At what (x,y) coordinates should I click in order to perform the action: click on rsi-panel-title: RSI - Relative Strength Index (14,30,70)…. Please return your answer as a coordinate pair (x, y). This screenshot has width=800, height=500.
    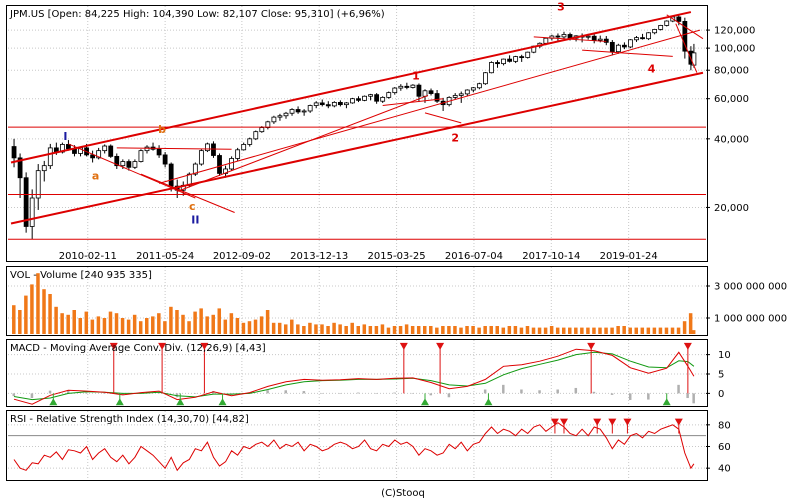
    Looking at the image, I should click on (129, 419).